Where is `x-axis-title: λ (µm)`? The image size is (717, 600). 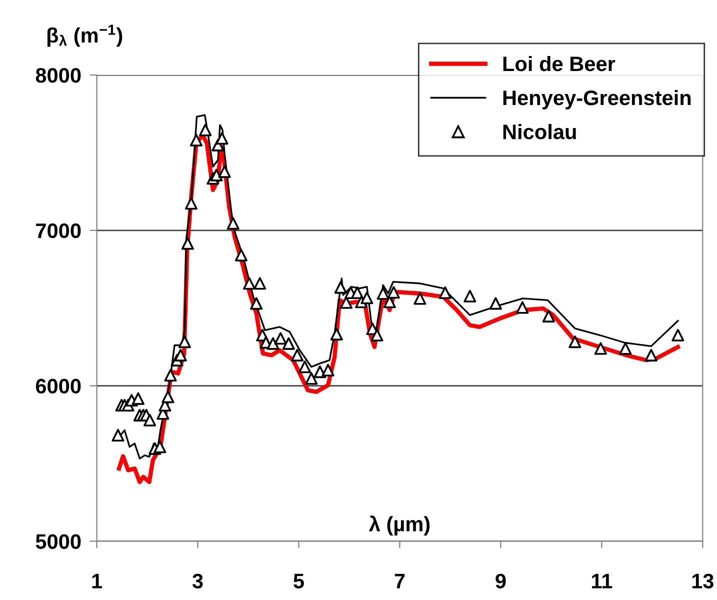
x-axis-title: λ (µm) is located at coordinates (399, 526).